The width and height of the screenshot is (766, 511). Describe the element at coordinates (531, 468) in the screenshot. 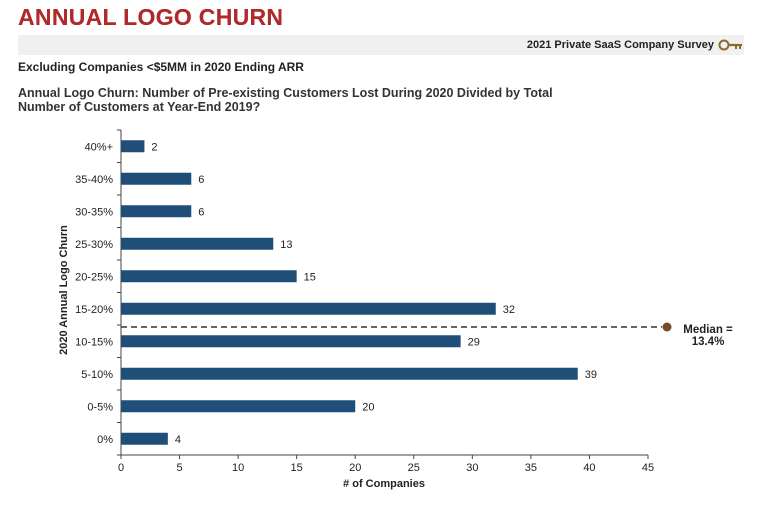

I see `x-tick-label: 35` at that location.